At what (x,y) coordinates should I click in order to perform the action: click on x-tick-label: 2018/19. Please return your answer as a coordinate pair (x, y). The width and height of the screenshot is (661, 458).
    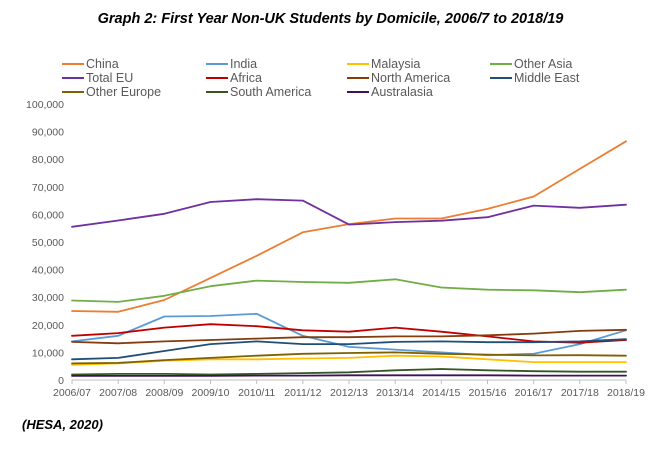
    Looking at the image, I should click on (626, 393).